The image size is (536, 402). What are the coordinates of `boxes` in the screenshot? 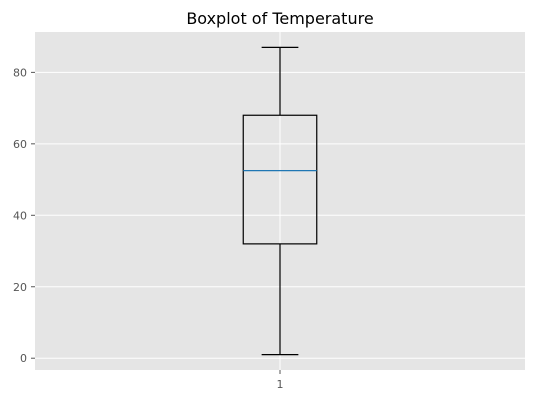 It's located at (280, 201).